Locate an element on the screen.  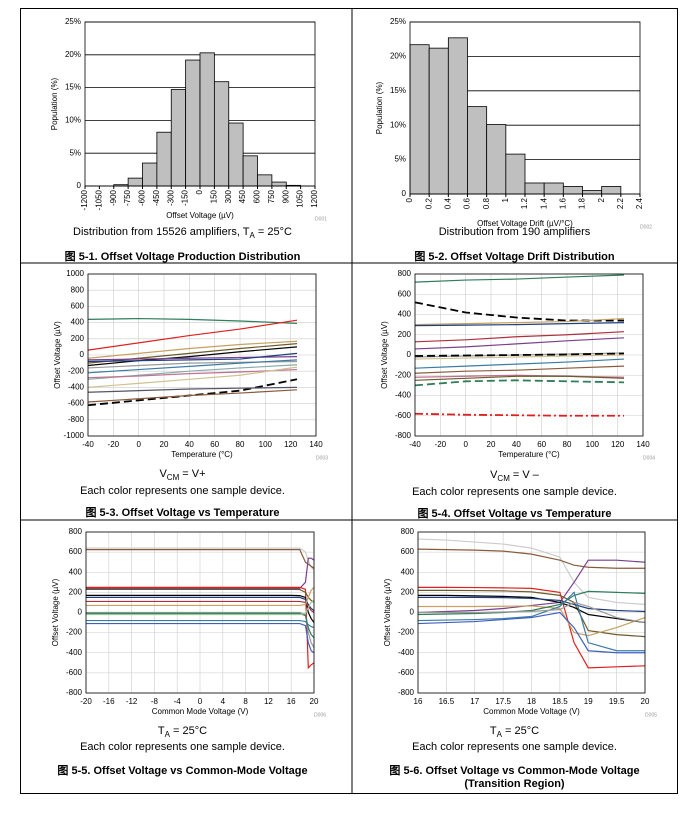
caption-text: = 25°C is located at coordinates (273, 232).